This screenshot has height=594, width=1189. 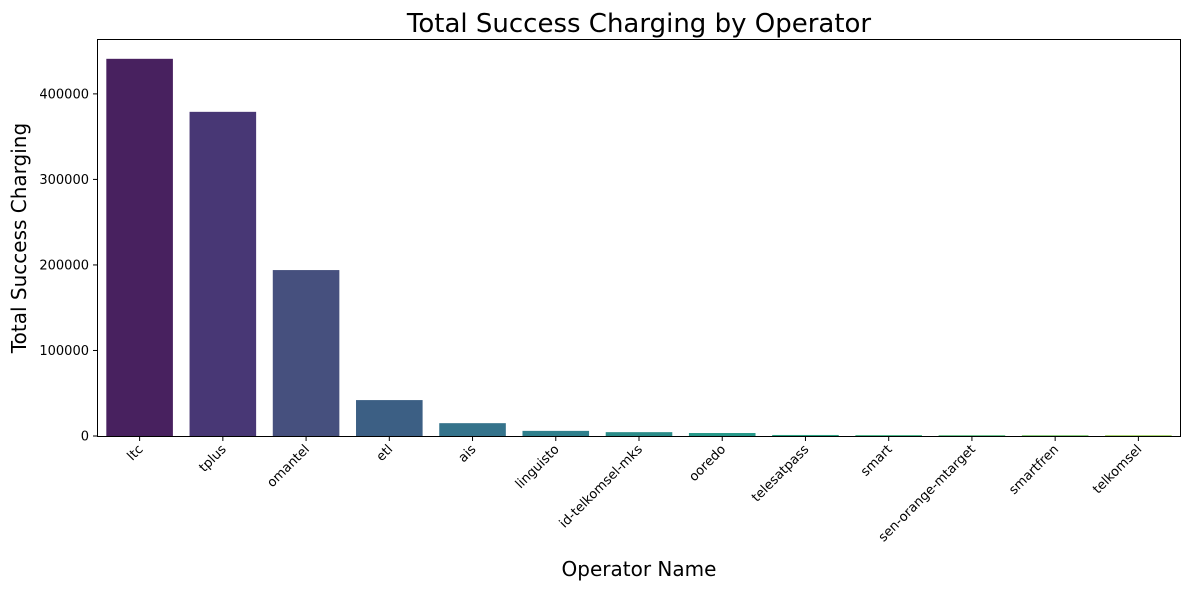 What do you see at coordinates (972, 435) in the screenshot?
I see `bar-sen-orange-mtarget` at bounding box center [972, 435].